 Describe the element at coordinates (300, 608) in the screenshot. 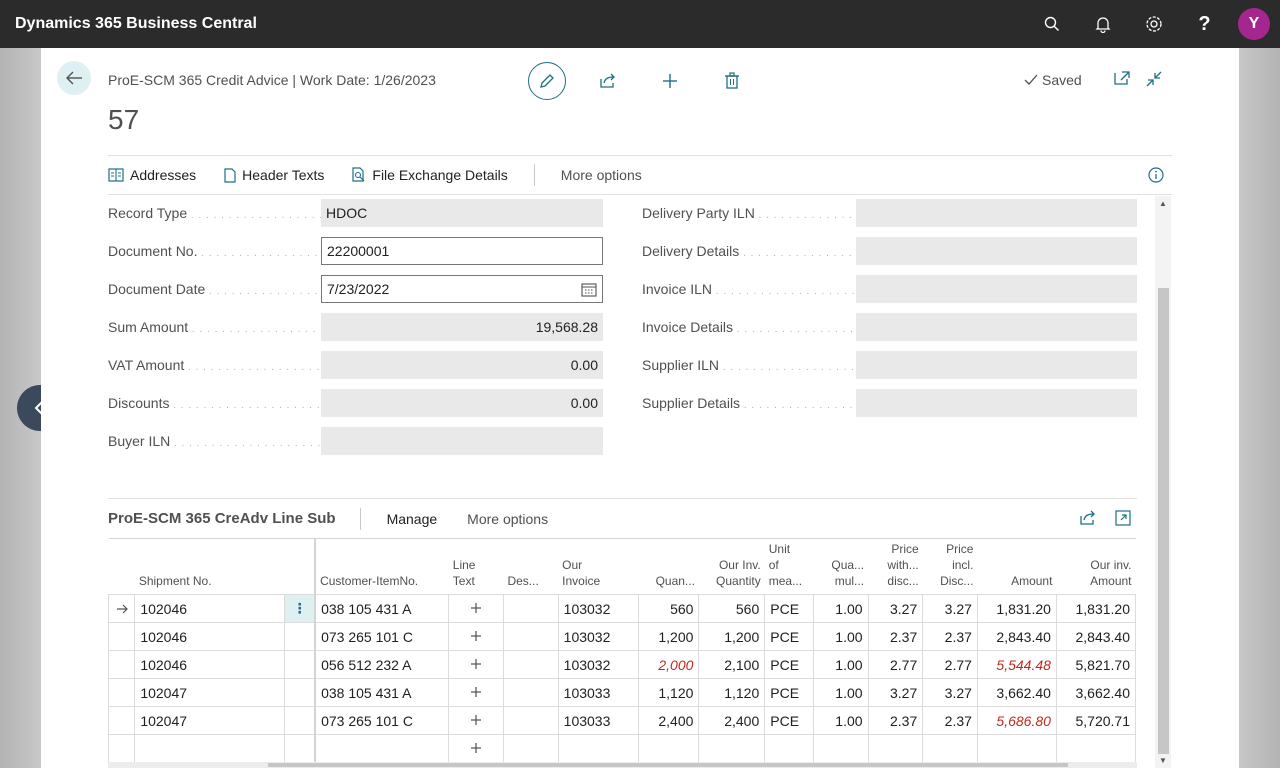

I see `row-actions-button: ⋮` at that location.